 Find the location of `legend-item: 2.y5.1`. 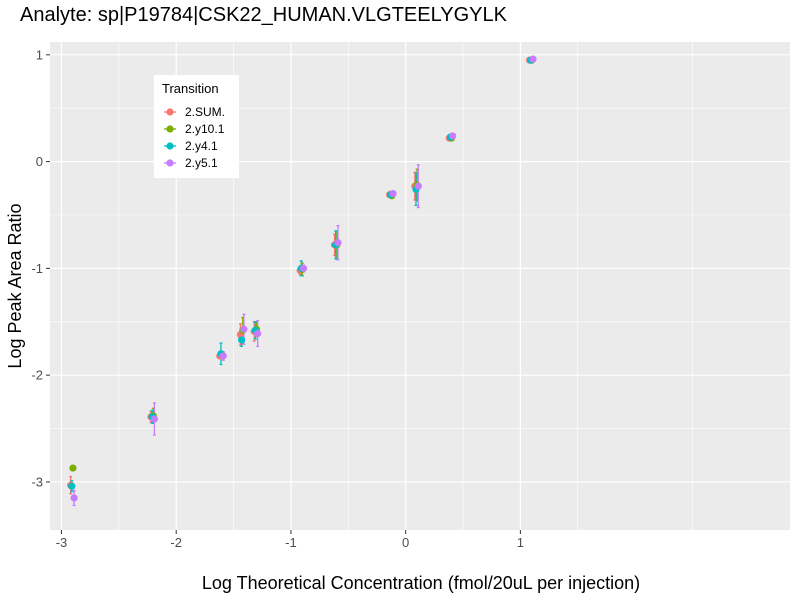

legend-item: 2.y5.1 is located at coordinates (191, 163).